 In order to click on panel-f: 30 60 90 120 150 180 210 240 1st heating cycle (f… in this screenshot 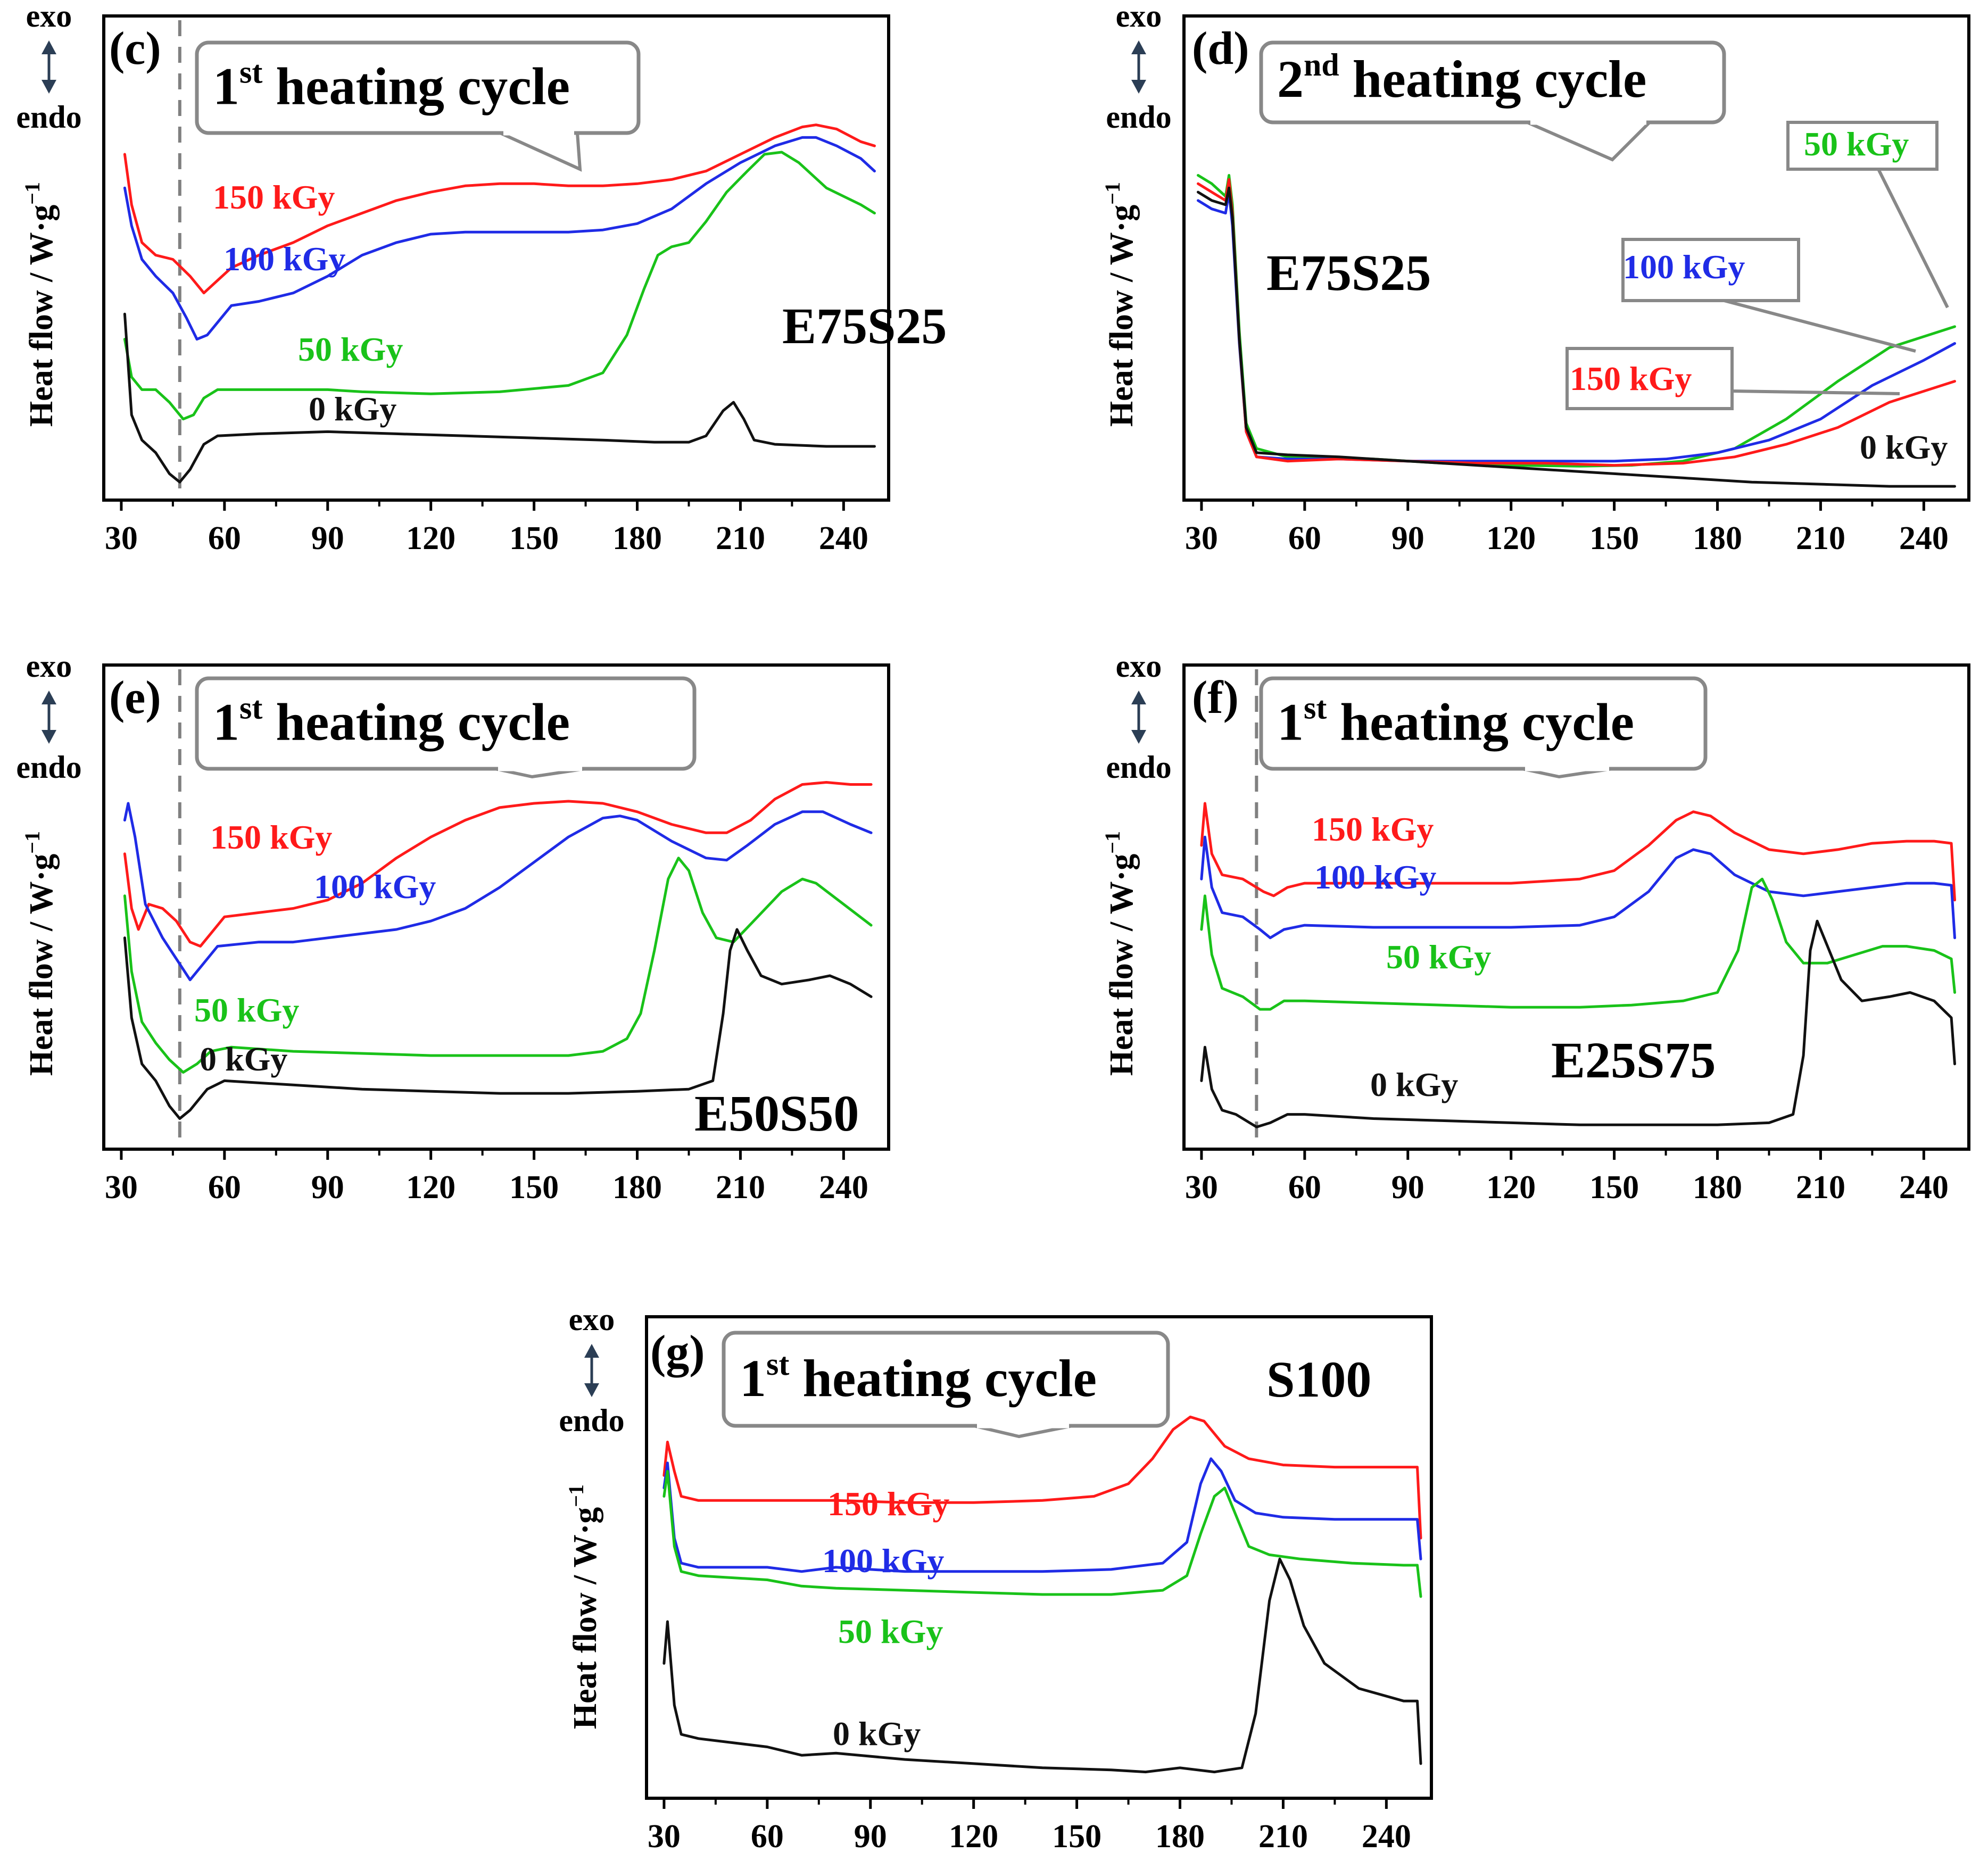, I will do `click(1535, 927)`.